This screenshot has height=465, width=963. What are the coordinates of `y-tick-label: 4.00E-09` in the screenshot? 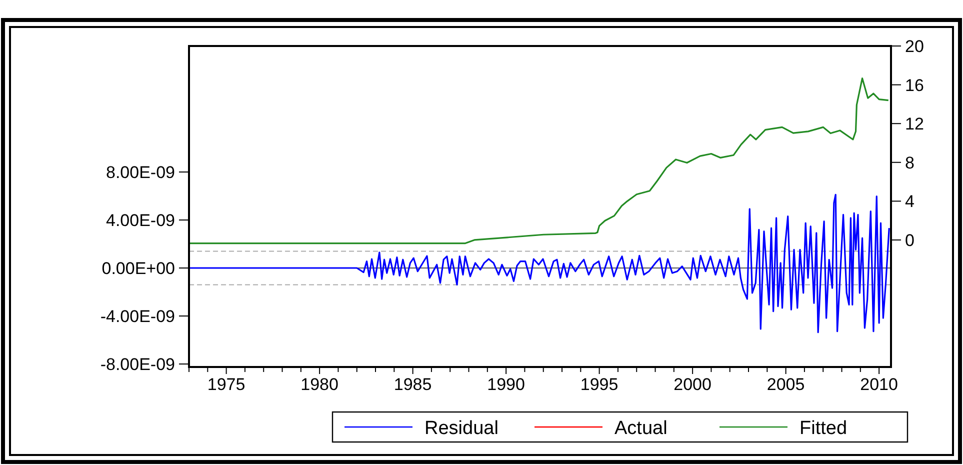 It's located at (140, 220).